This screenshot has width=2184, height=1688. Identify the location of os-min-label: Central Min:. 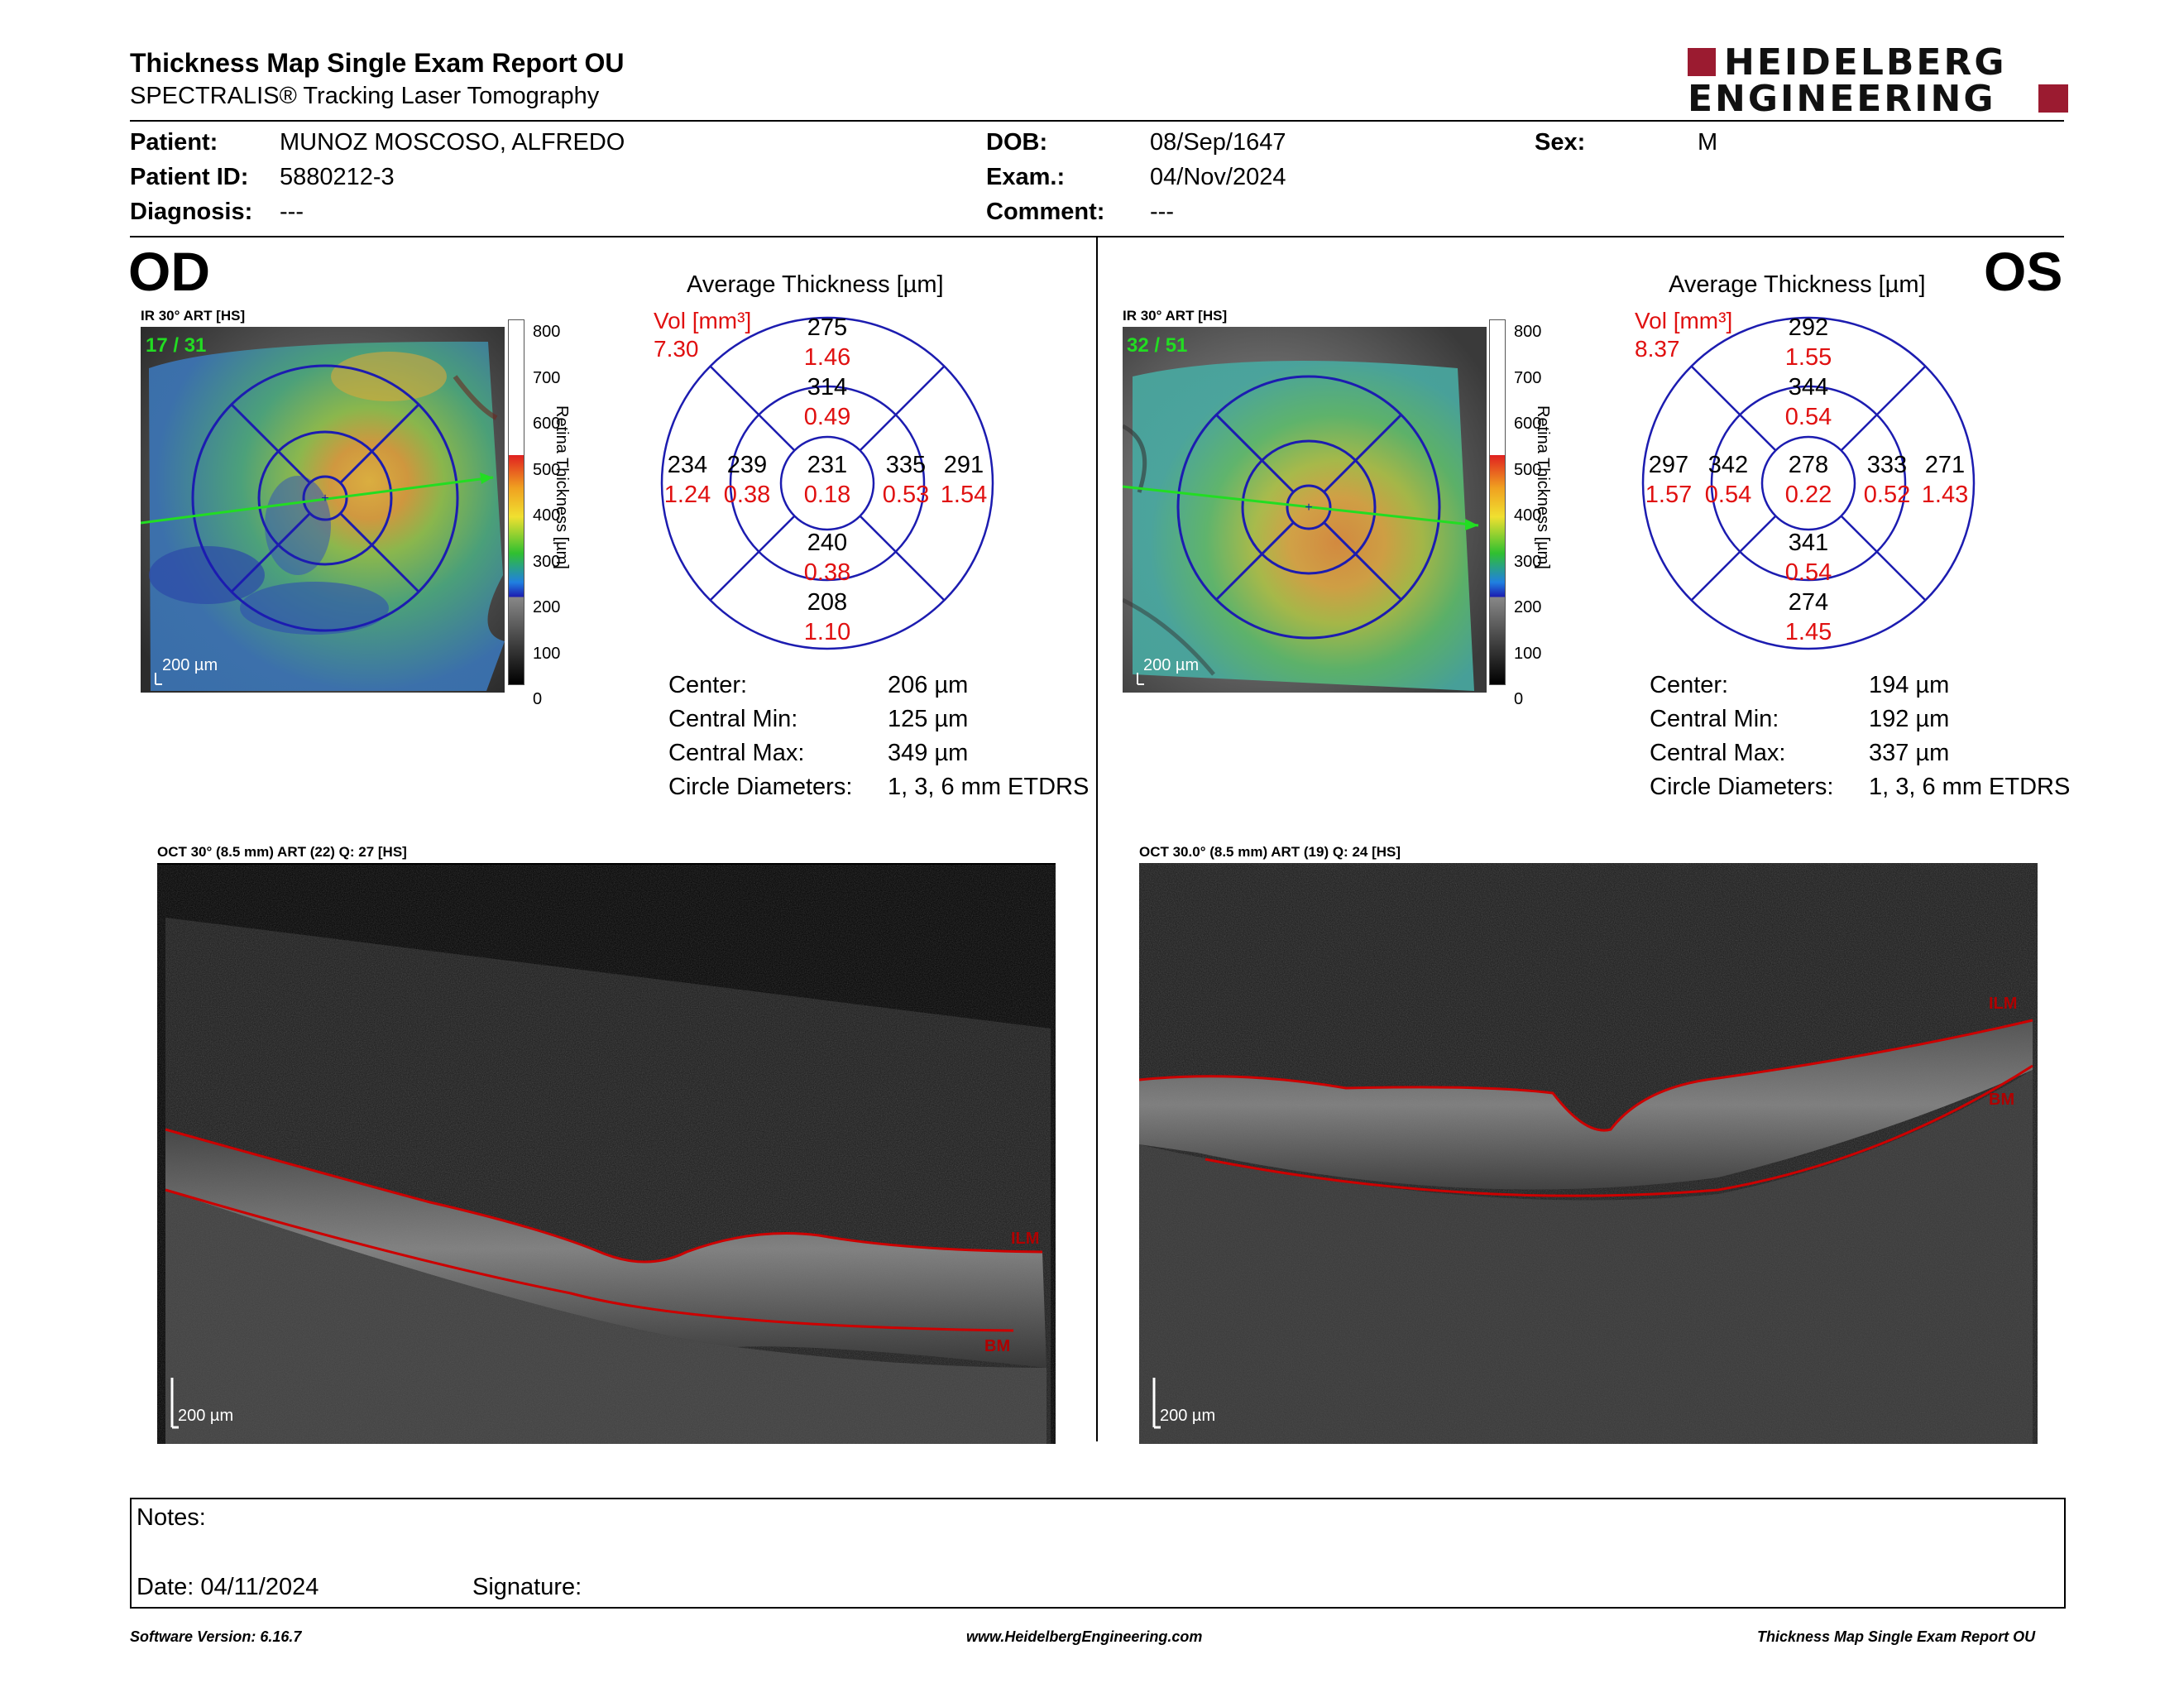
(1714, 719).